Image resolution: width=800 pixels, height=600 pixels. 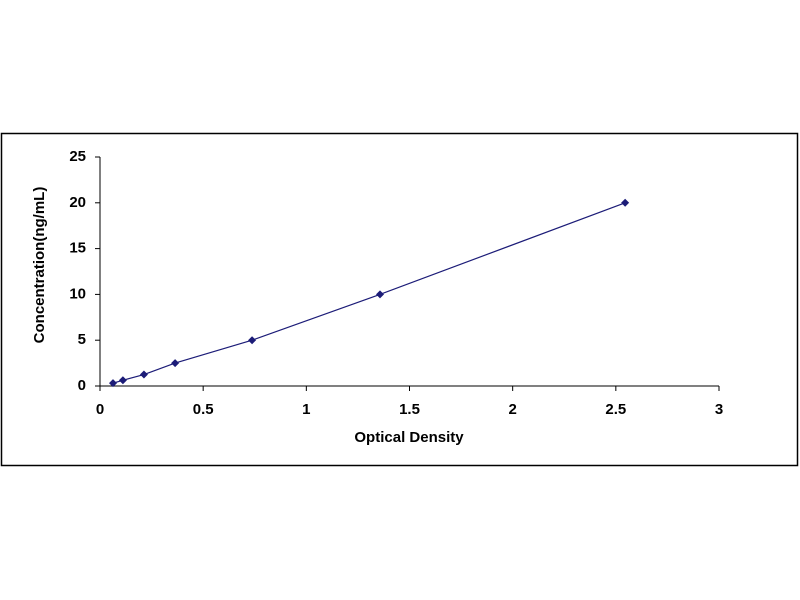 What do you see at coordinates (719, 409) in the screenshot?
I see `x-tick-label: 3` at bounding box center [719, 409].